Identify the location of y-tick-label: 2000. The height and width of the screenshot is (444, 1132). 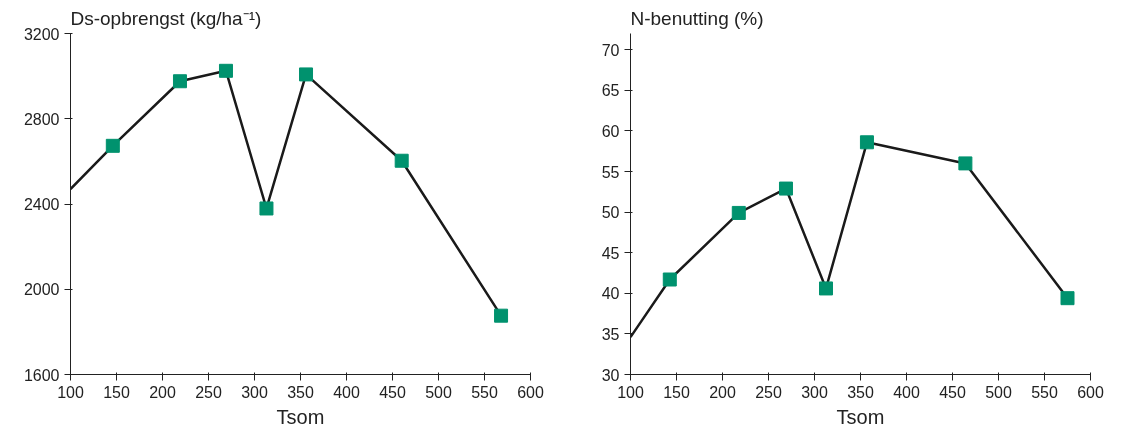
(41, 290).